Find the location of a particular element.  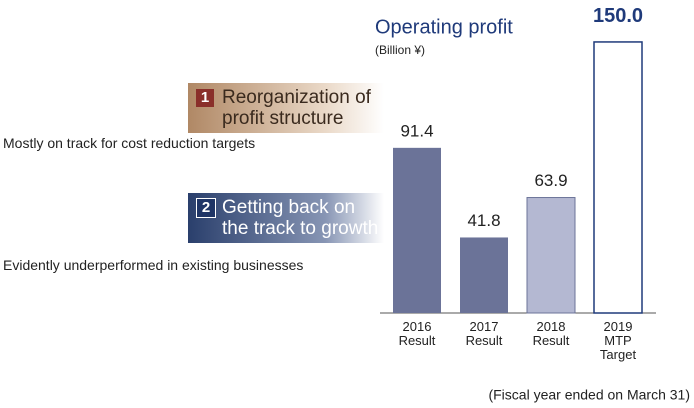

panel-heading: 2 Getting back on the track to growth is located at coordinates (286, 218).